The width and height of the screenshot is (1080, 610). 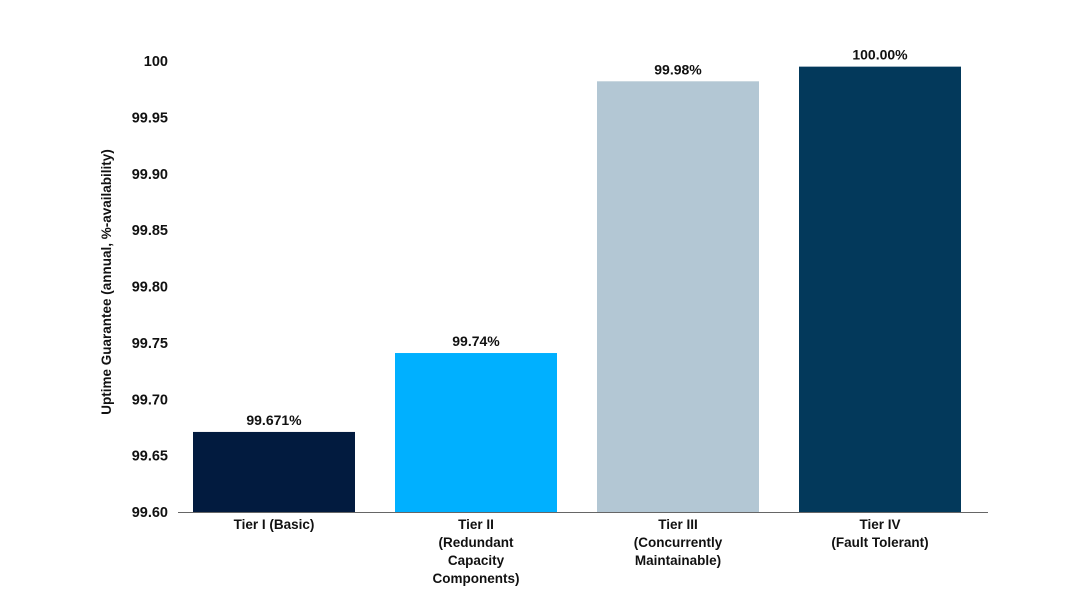 I want to click on y-tick-label: 99.60, so click(x=150, y=513).